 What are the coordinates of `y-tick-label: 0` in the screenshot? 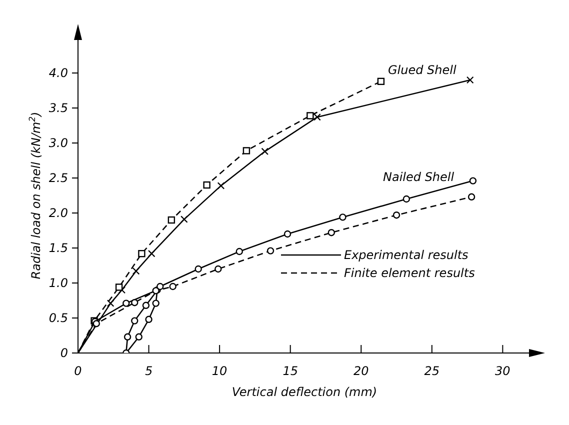 It's located at (64, 353).